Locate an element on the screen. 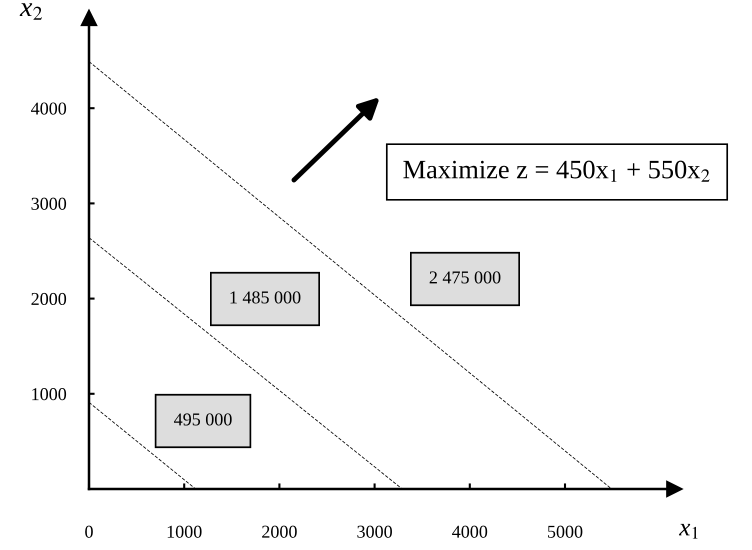  x-tick-label: 1000 is located at coordinates (185, 532).